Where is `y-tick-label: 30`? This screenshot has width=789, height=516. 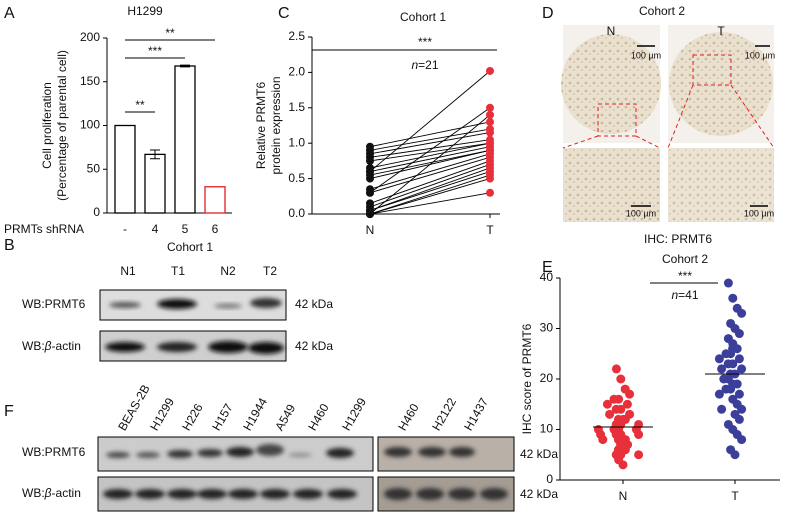
y-tick-label: 30 is located at coordinates (547, 328).